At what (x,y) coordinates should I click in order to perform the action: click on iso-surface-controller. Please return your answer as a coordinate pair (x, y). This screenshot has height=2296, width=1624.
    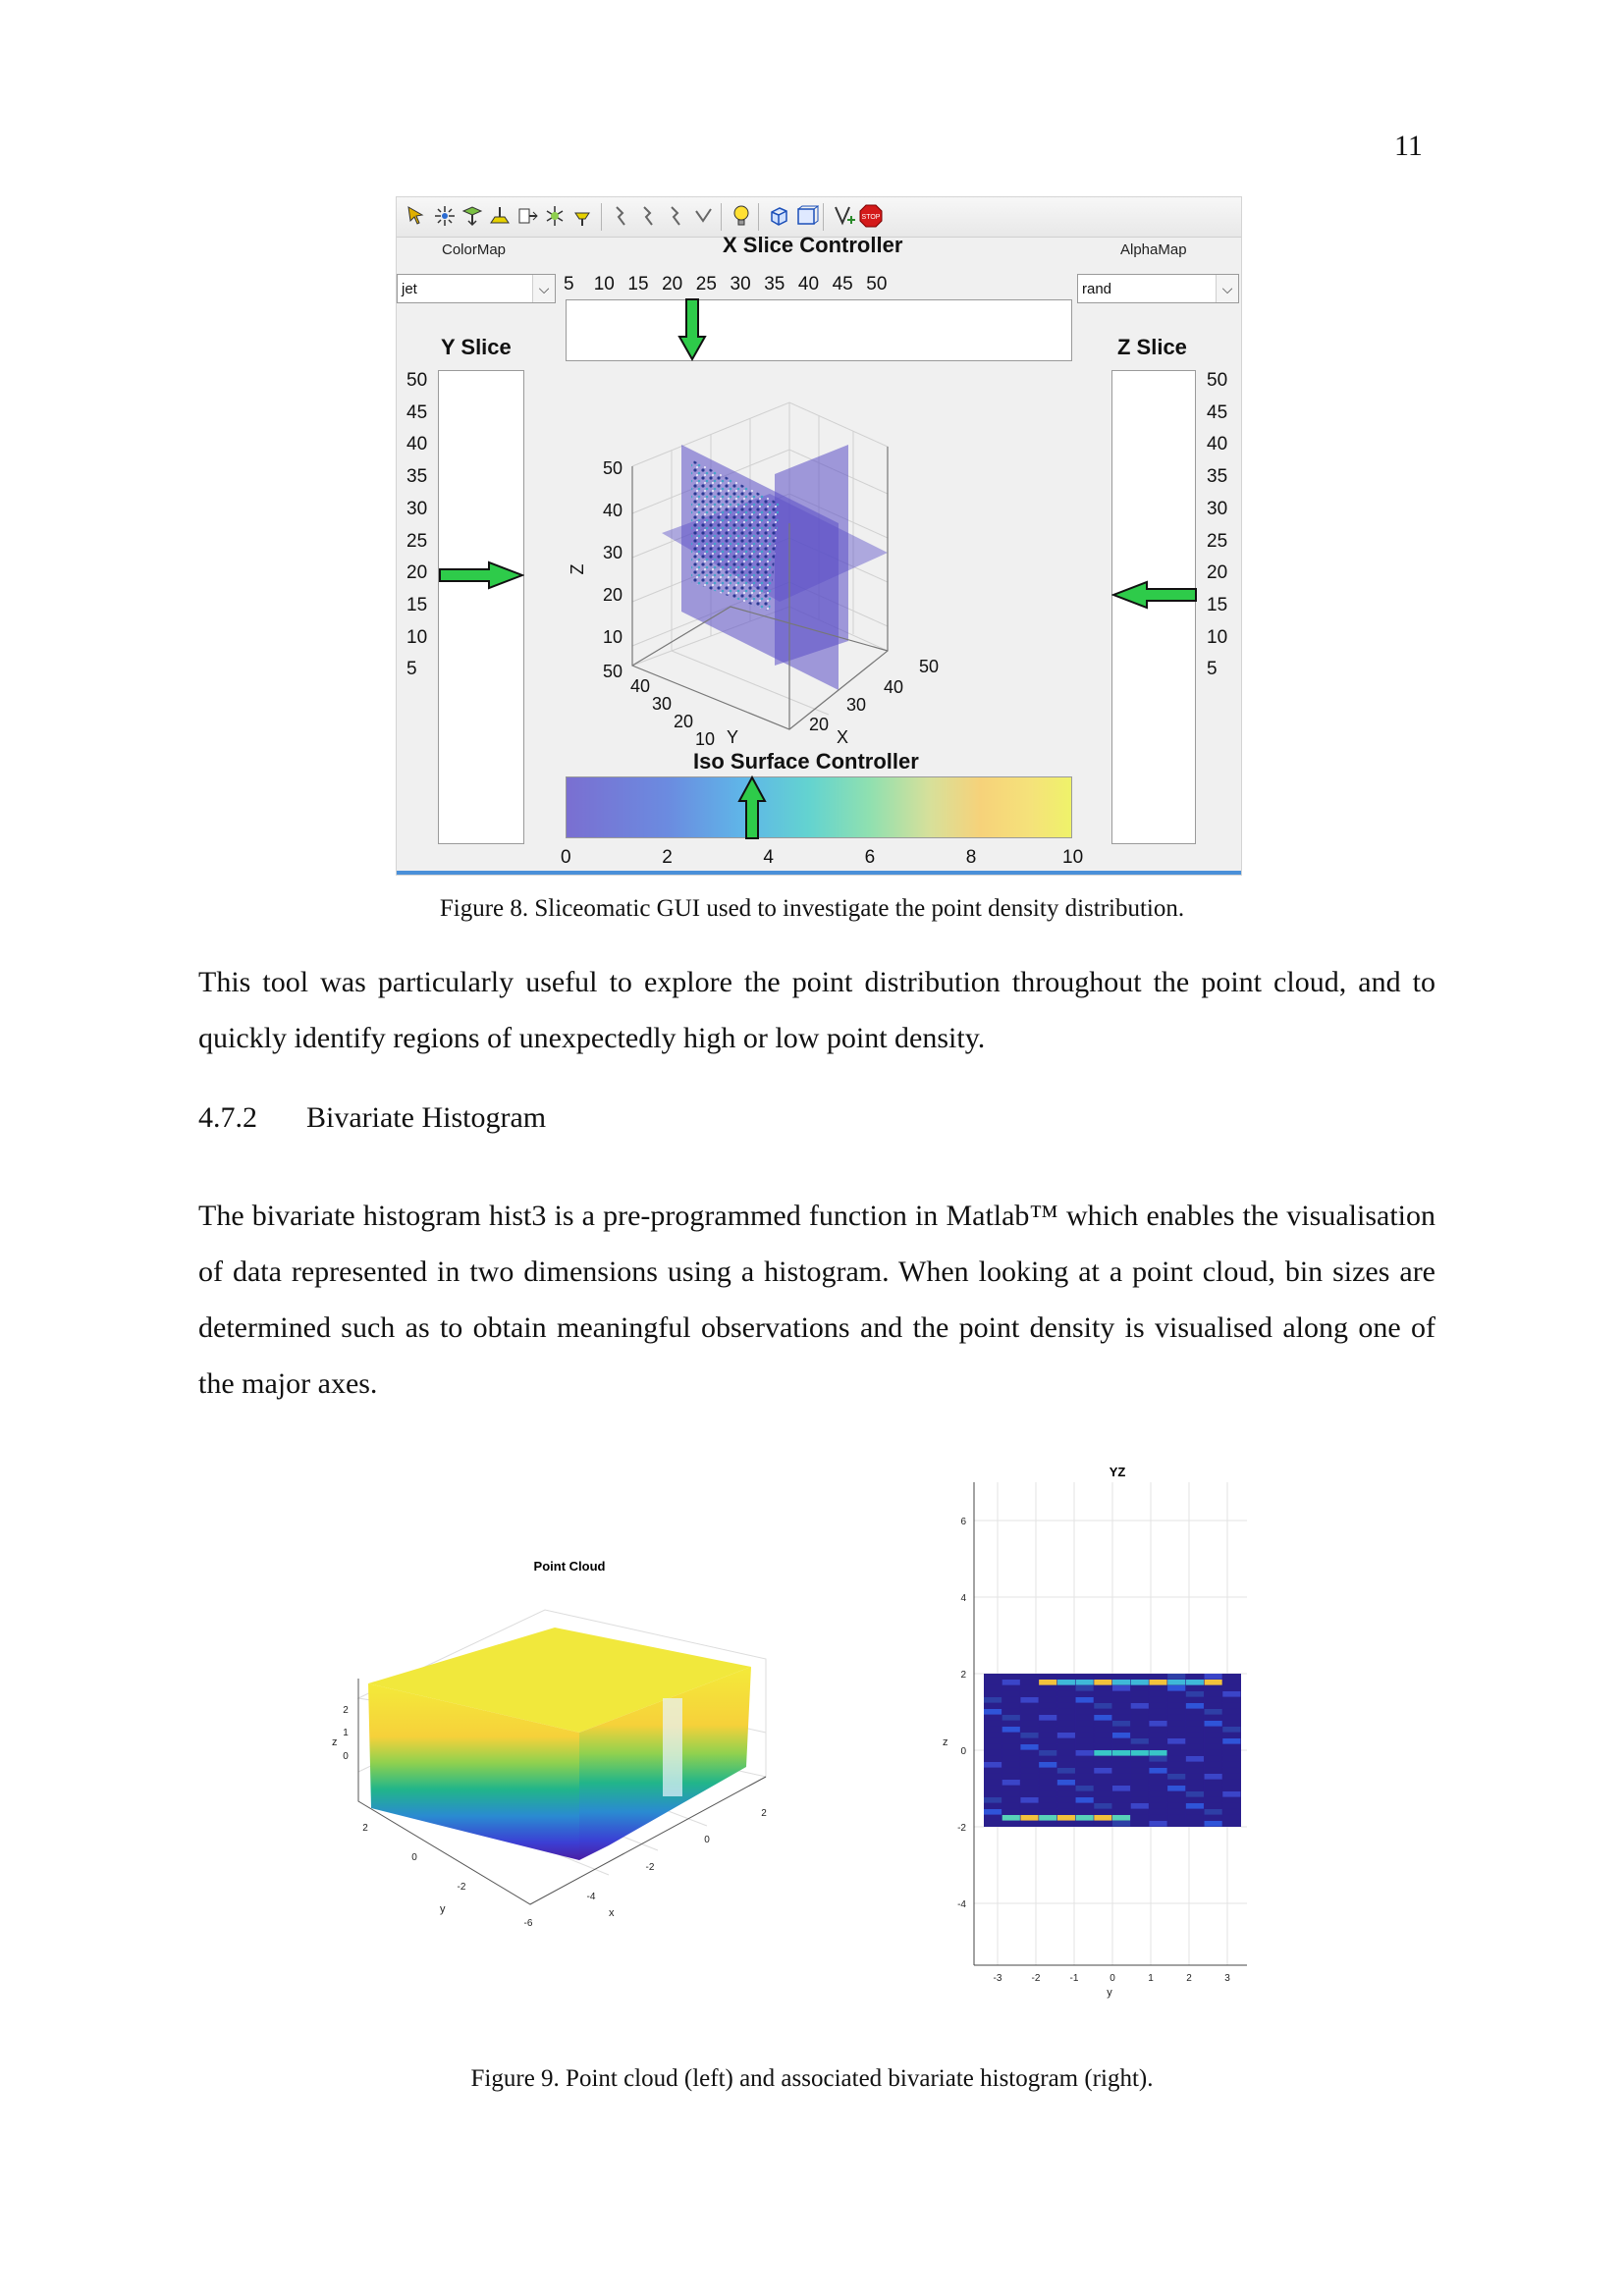
    Looking at the image, I should click on (819, 807).